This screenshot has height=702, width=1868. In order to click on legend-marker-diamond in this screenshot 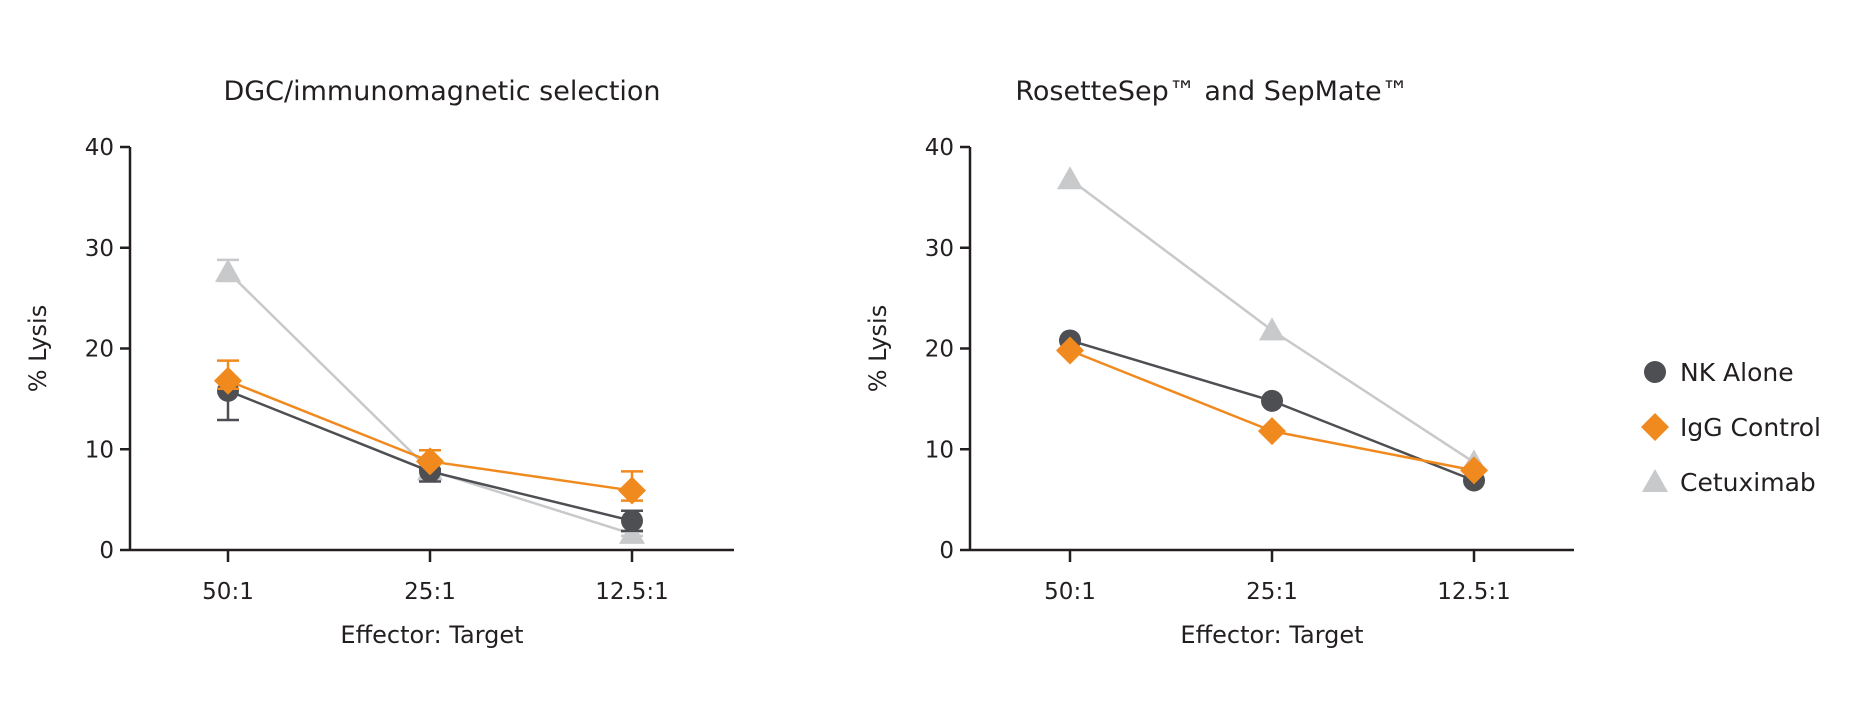, I will do `click(1655, 427)`.